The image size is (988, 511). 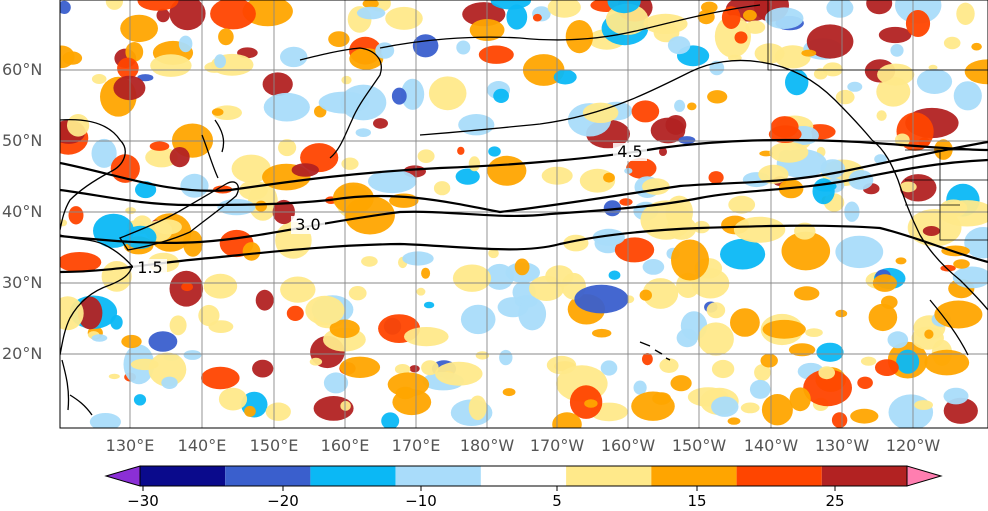 What do you see at coordinates (913, 445) in the screenshot?
I see `lon-label: 120°W` at bounding box center [913, 445].